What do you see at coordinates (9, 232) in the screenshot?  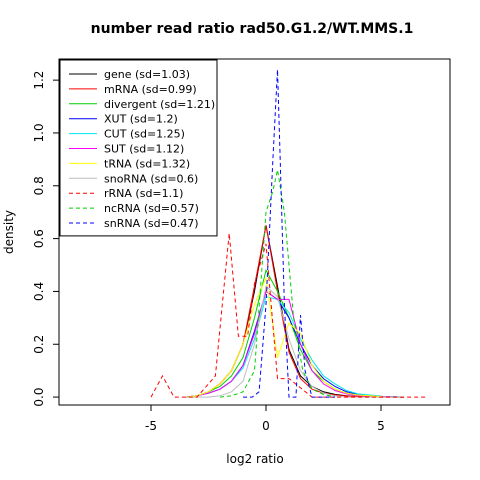 I see `y-axis-label: density` at bounding box center [9, 232].